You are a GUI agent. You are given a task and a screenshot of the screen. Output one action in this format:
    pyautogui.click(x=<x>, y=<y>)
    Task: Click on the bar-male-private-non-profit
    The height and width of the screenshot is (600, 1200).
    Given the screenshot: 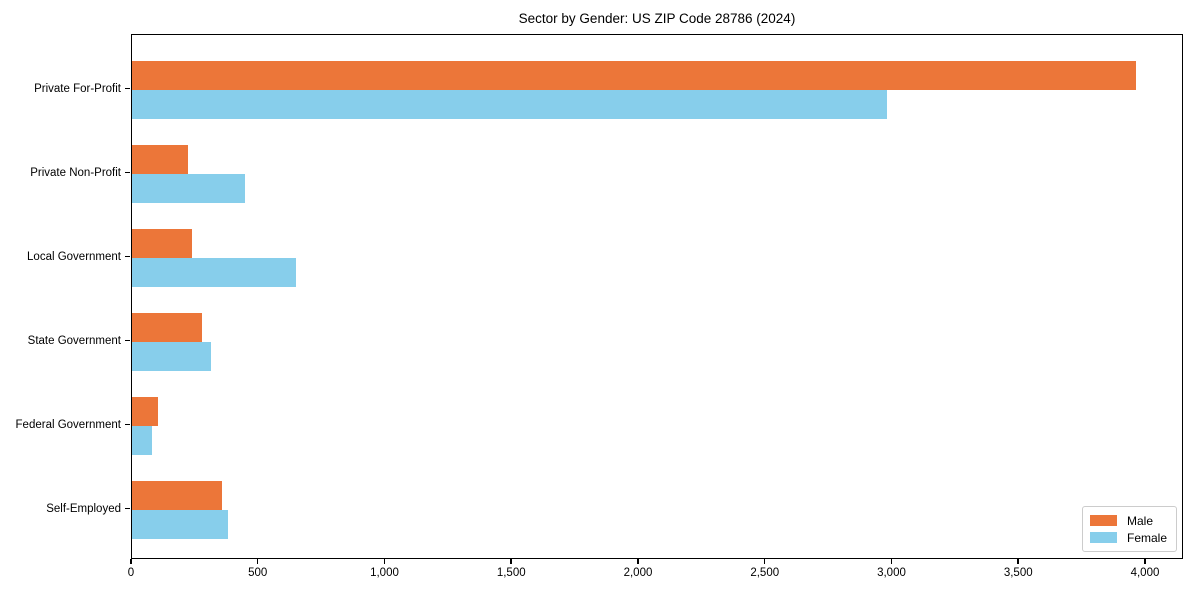 What is the action you would take?
    pyautogui.click(x=160, y=159)
    